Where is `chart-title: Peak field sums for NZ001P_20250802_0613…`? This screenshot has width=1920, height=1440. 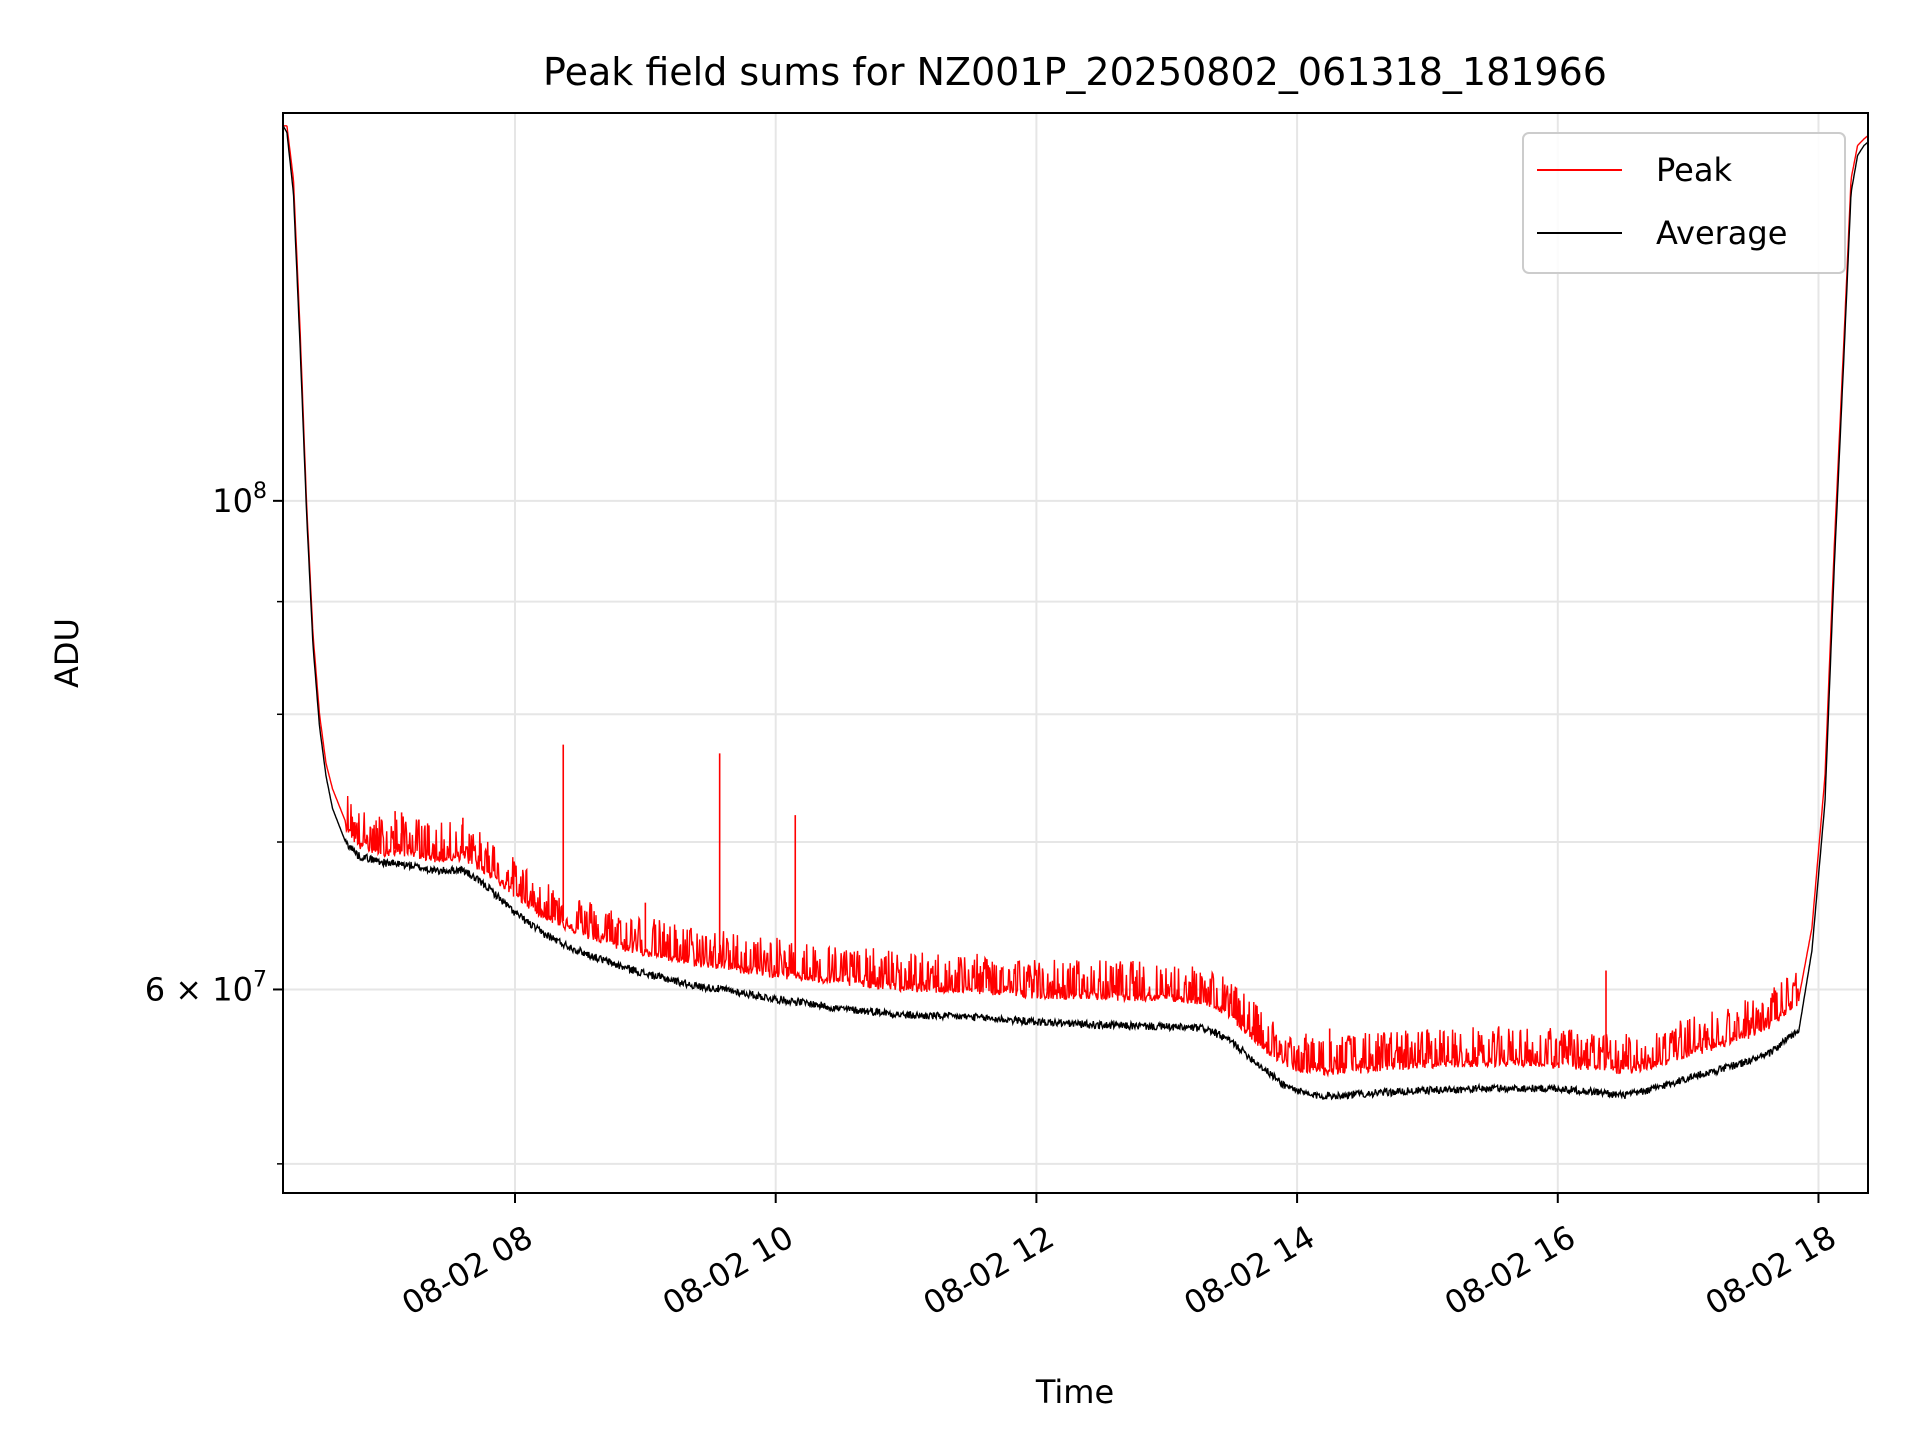
chart-title: Peak field sums for NZ001P_20250802_0613… is located at coordinates (1075, 72).